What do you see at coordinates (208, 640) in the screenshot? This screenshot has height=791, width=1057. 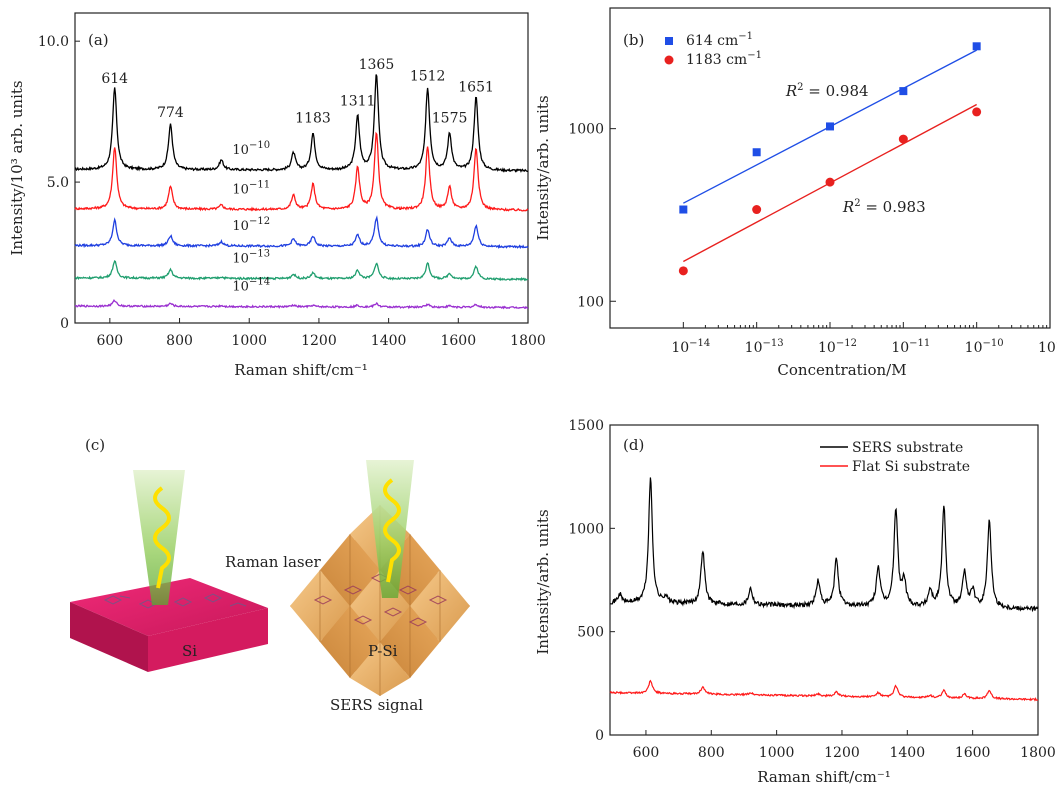 I see `si-right-face` at bounding box center [208, 640].